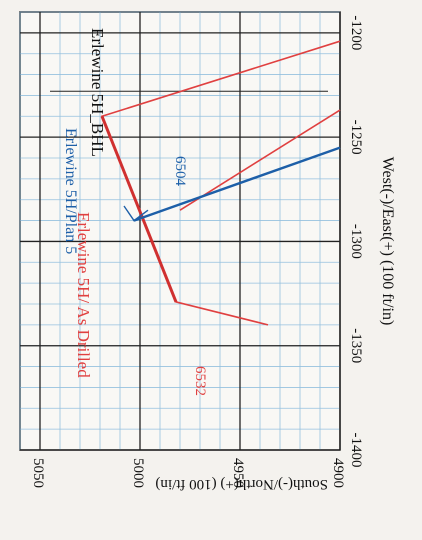 The width and height of the screenshot is (422, 540). I want to click on x-tick-label: -1250, so click(356, 137).